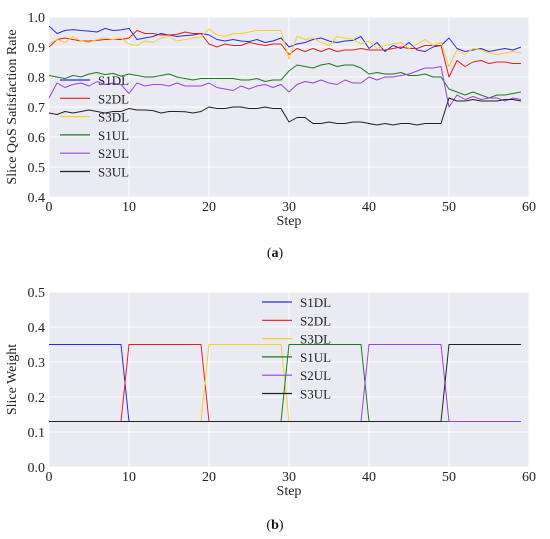  I want to click on y-tick-label: 0.1, so click(37, 433).